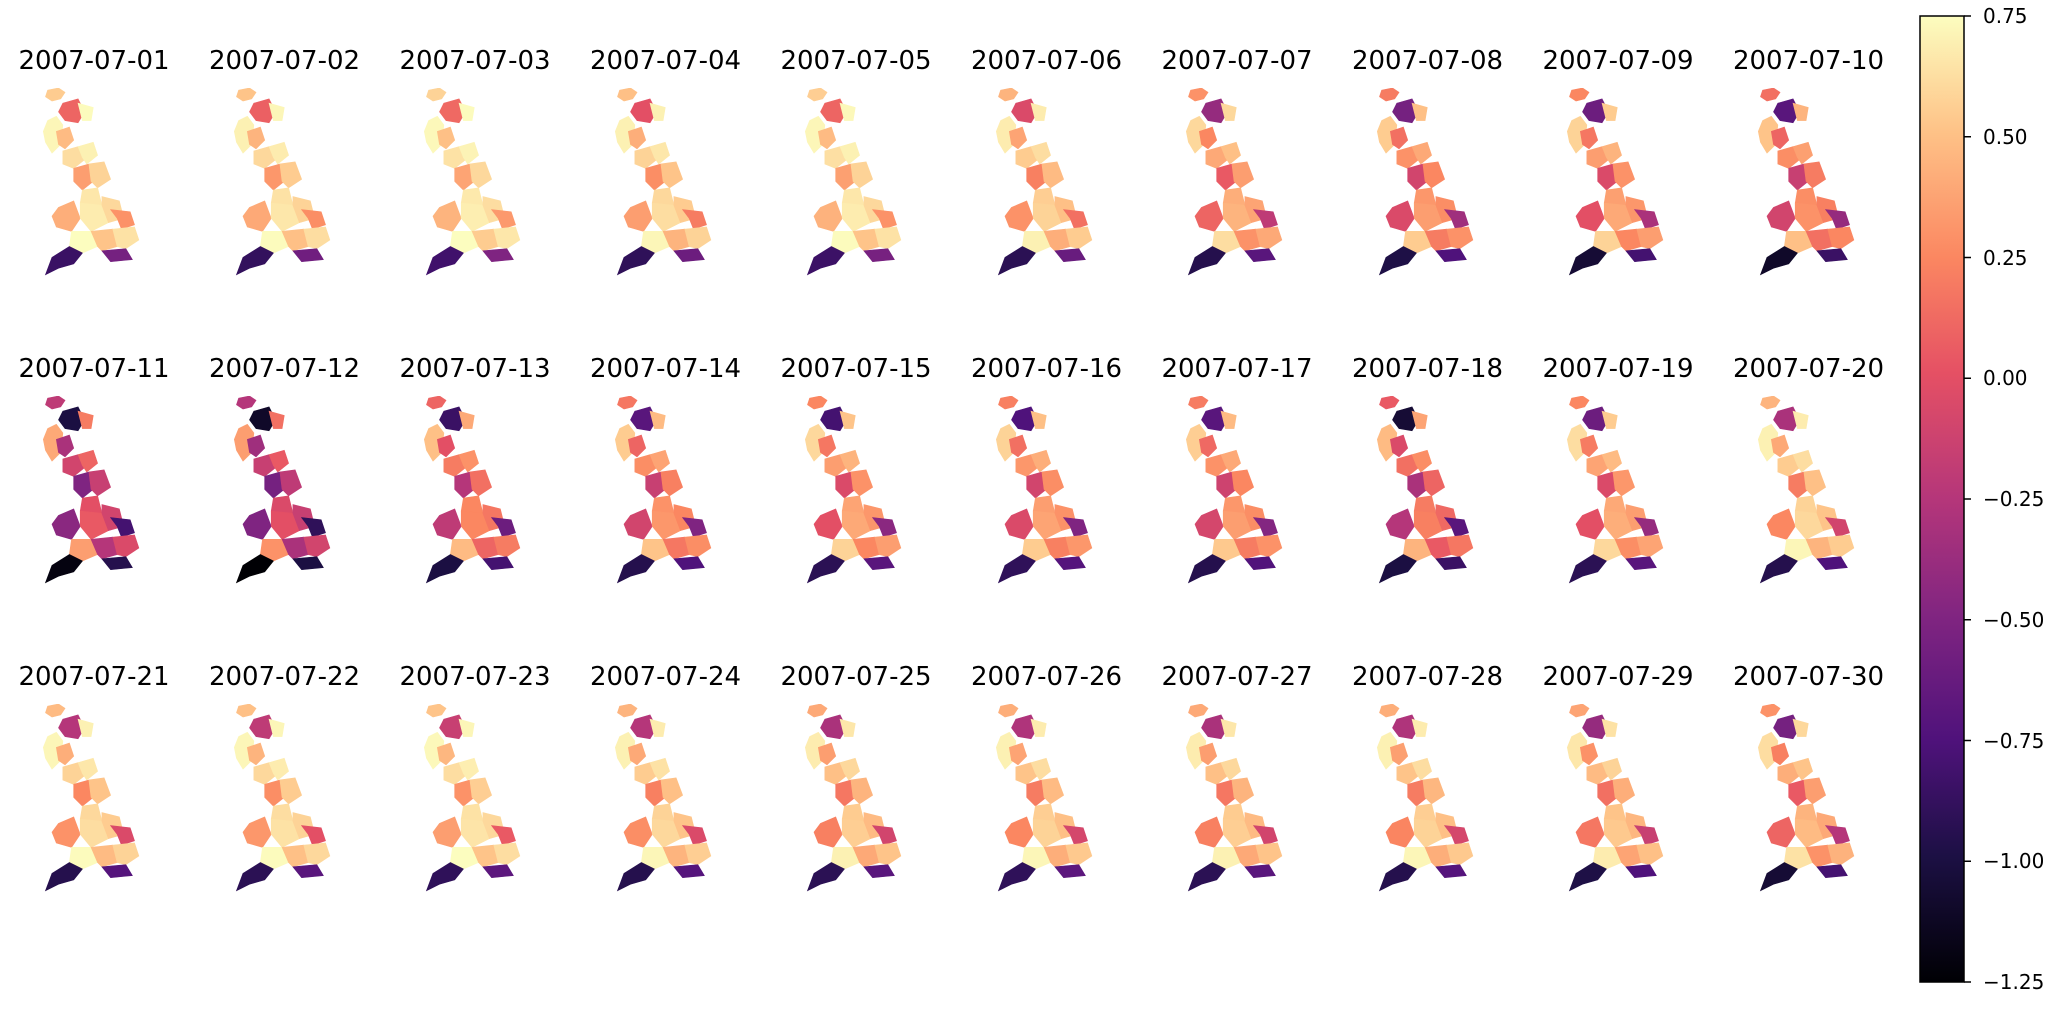 Image resolution: width=2067 pixels, height=1014 pixels. Describe the element at coordinates (665, 61) in the screenshot. I see `panel-date-title: 2007-07-04` at that location.